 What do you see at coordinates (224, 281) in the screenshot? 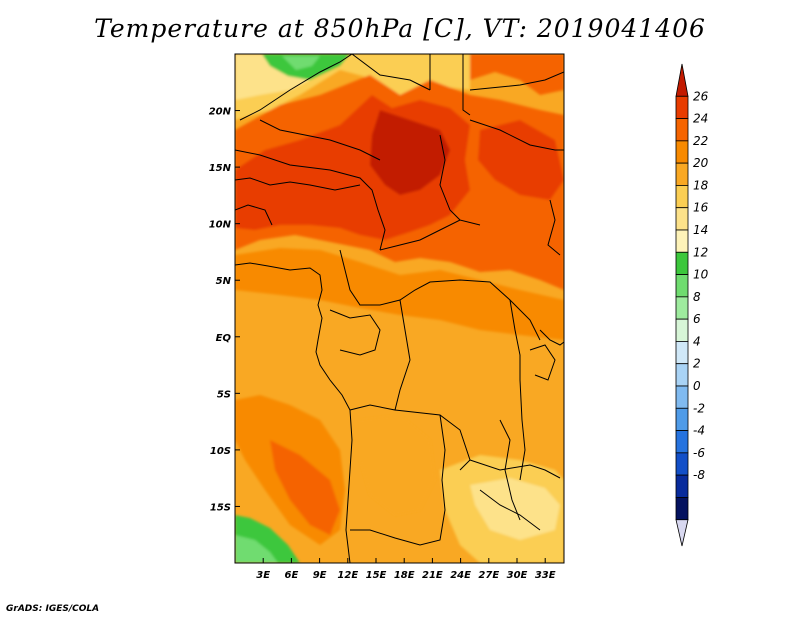
I see `y-tick-label: 5N` at bounding box center [224, 281].